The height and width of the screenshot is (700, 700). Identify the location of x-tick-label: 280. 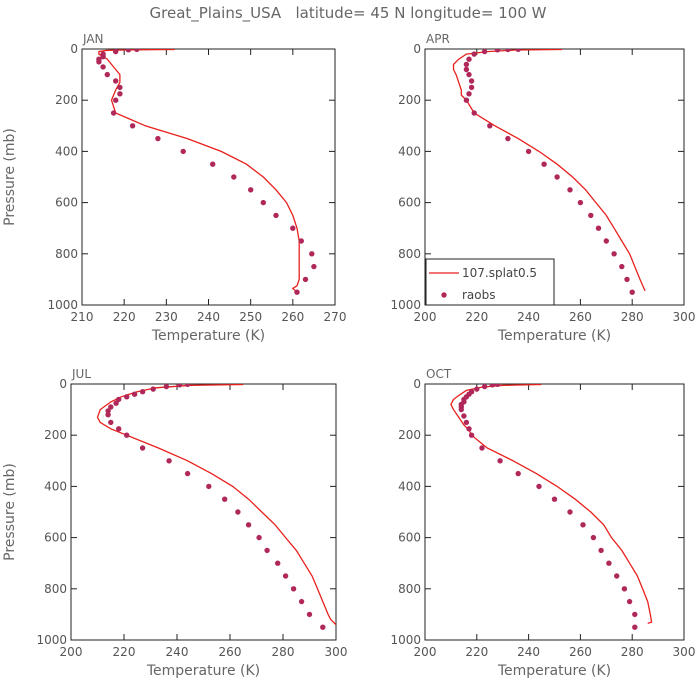
(632, 652).